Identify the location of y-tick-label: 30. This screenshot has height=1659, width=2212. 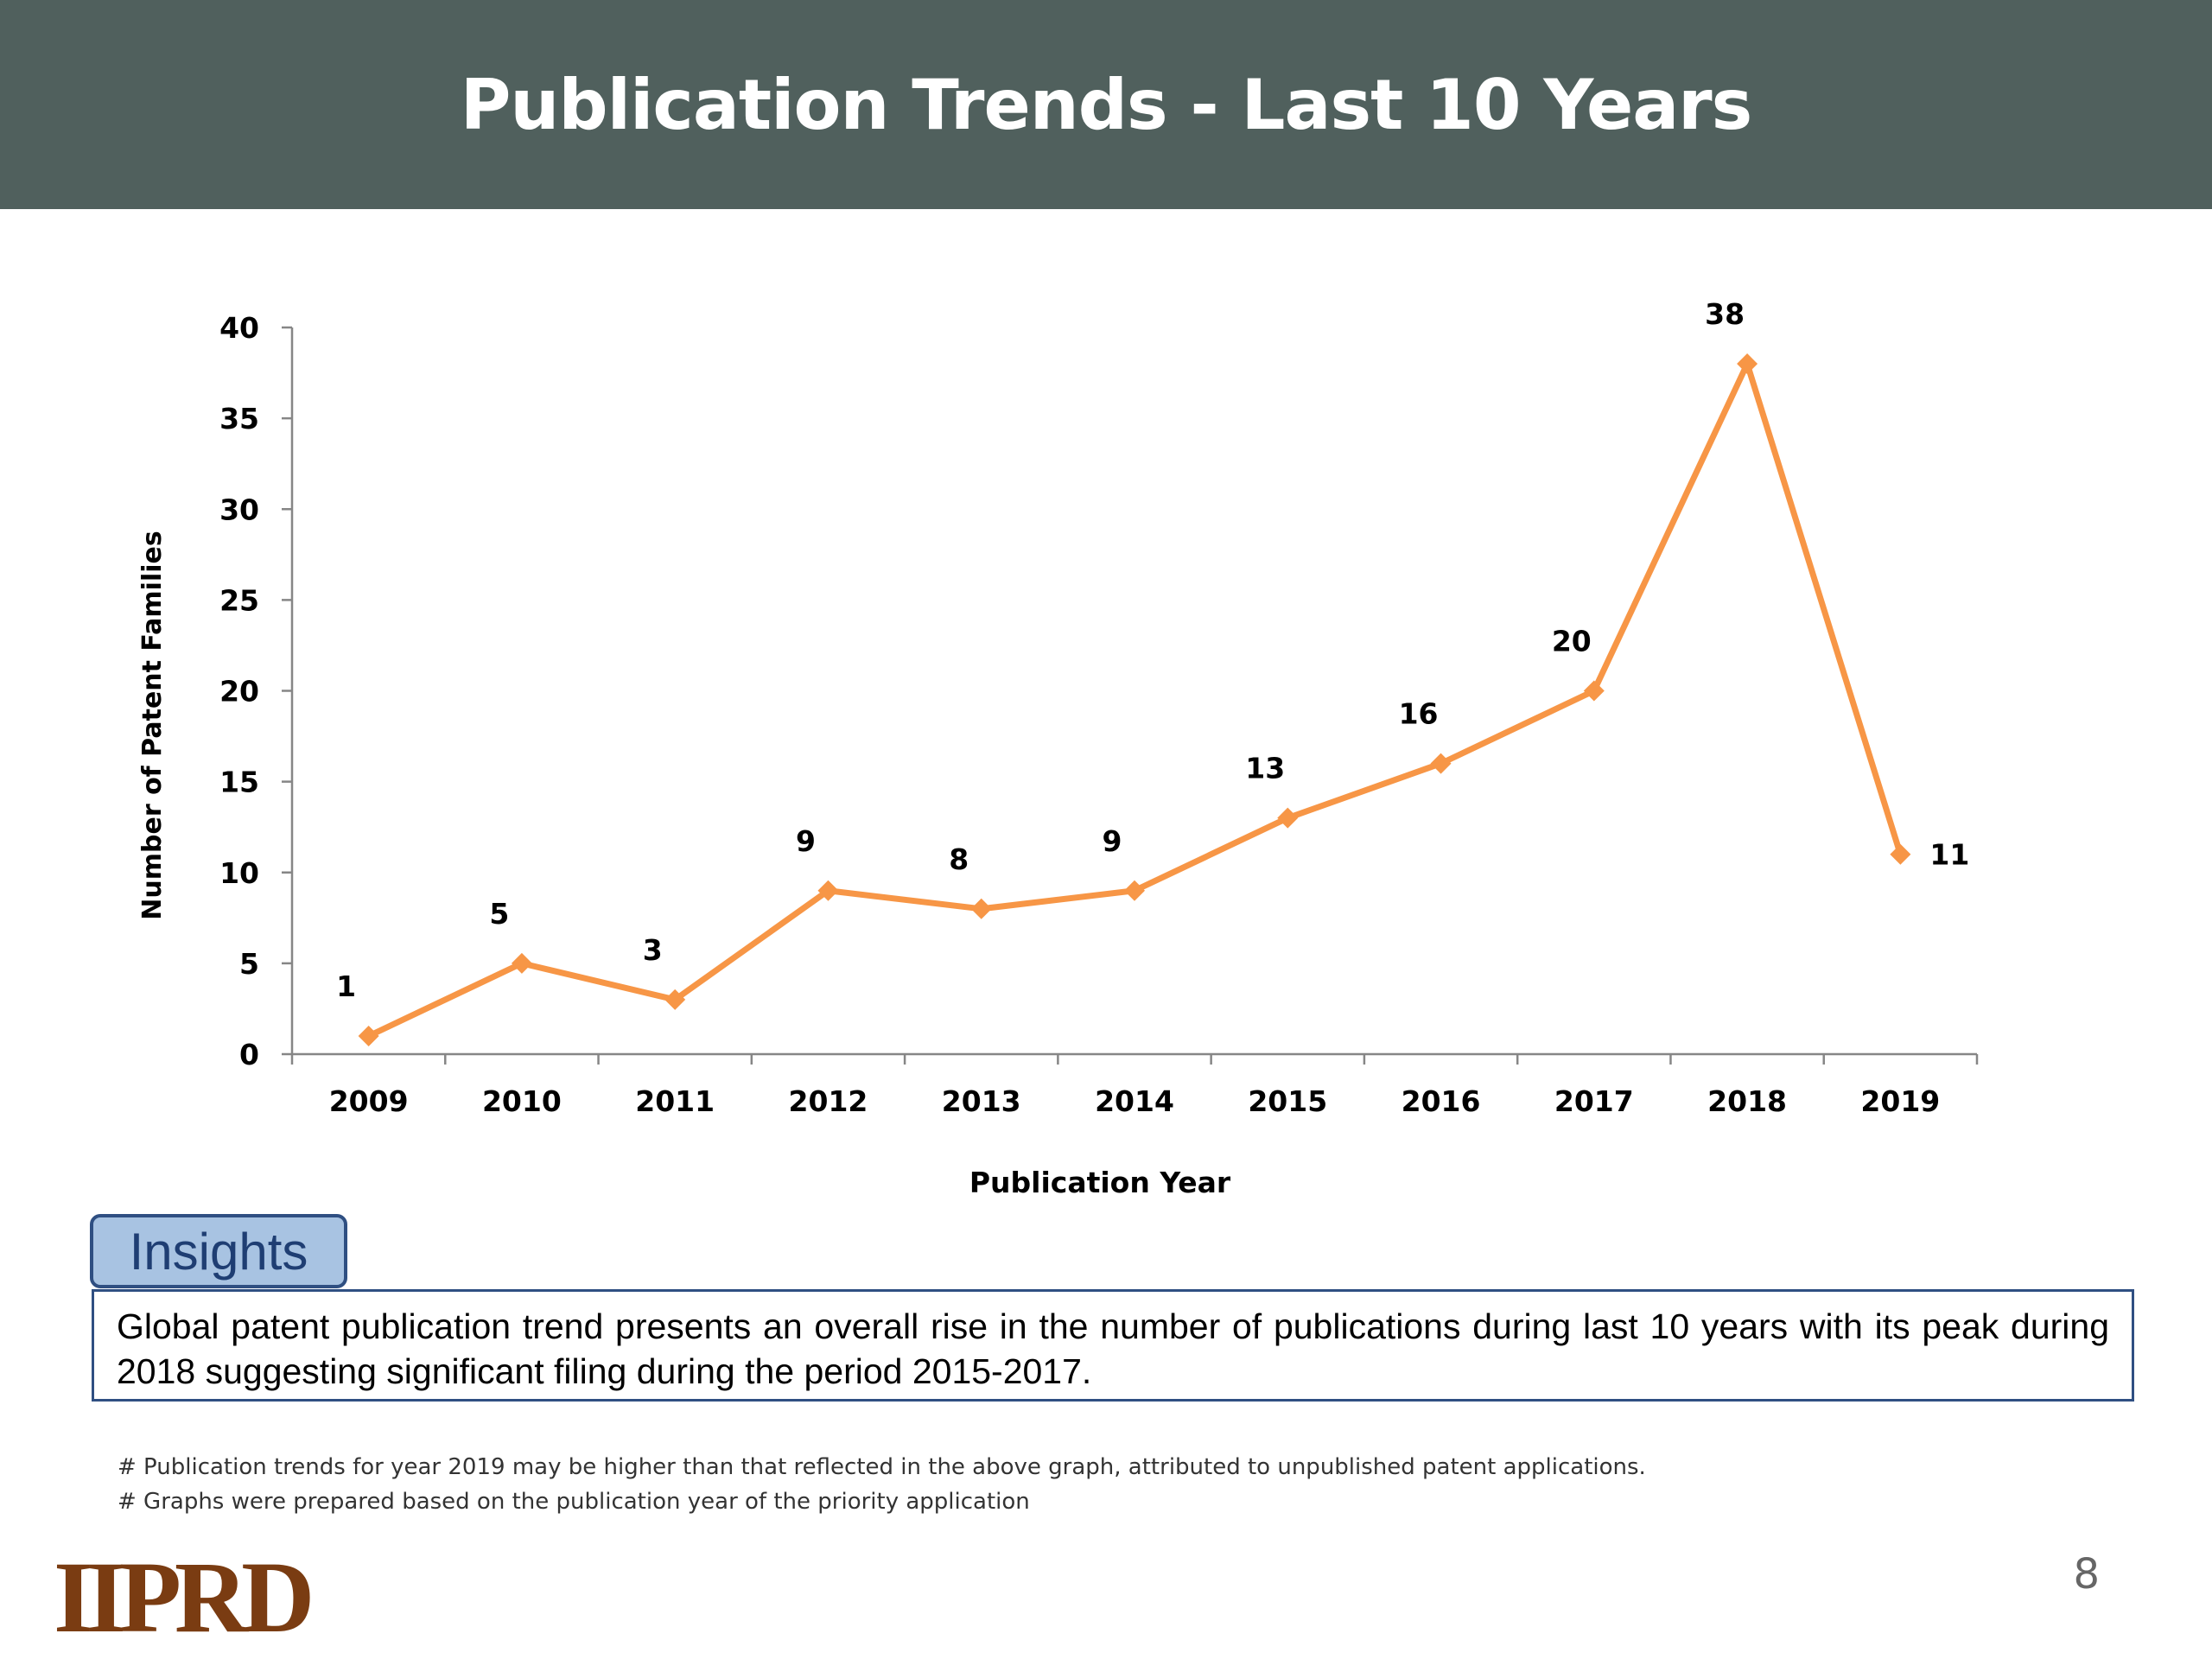
(239, 509).